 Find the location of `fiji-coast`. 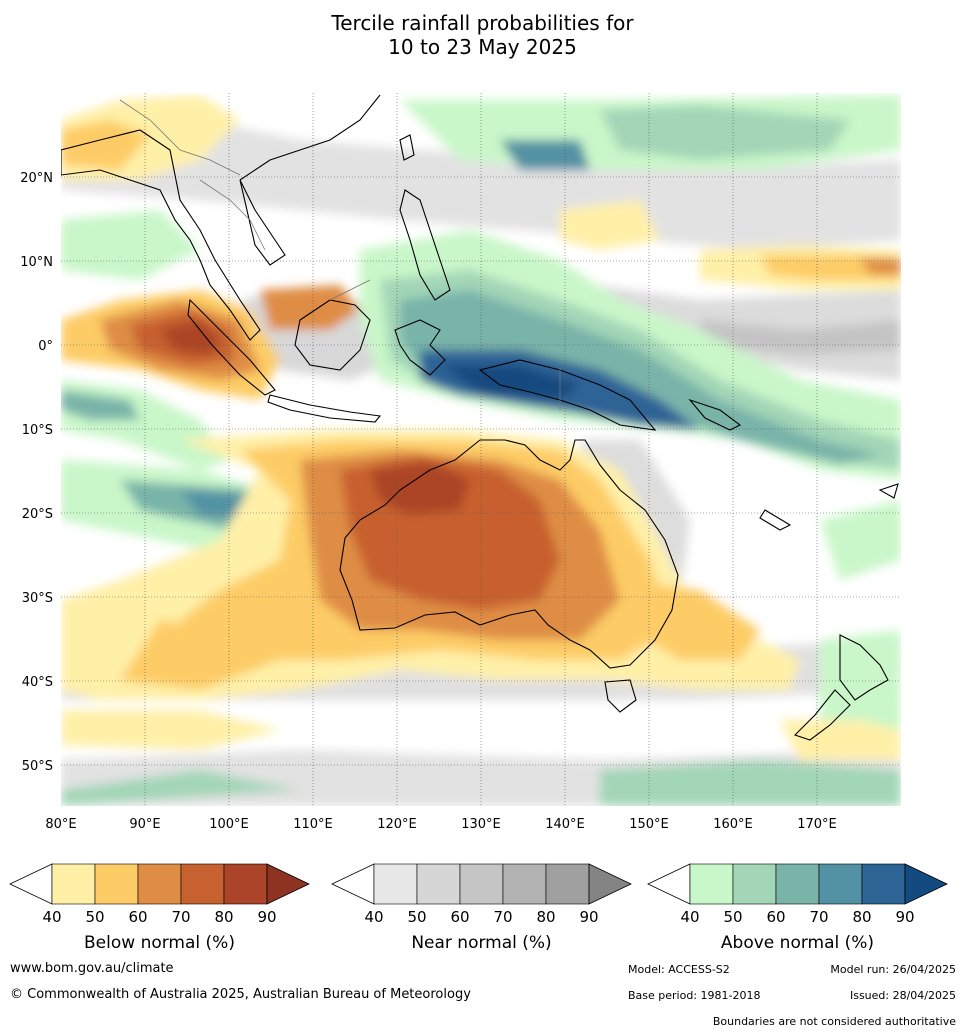

fiji-coast is located at coordinates (888, 491).